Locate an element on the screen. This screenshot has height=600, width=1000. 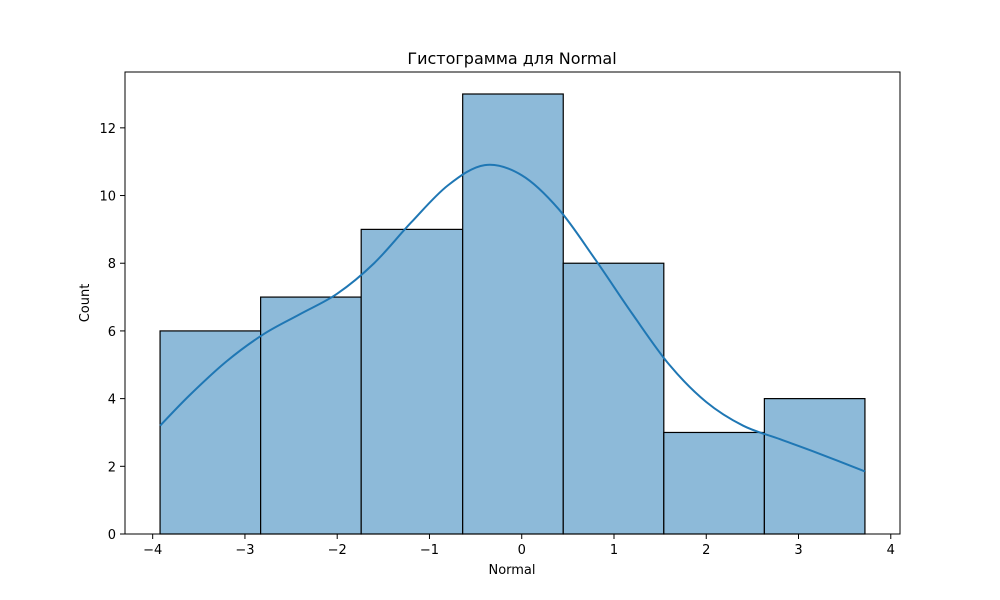
y-tick-label: 10 is located at coordinates (107, 197).